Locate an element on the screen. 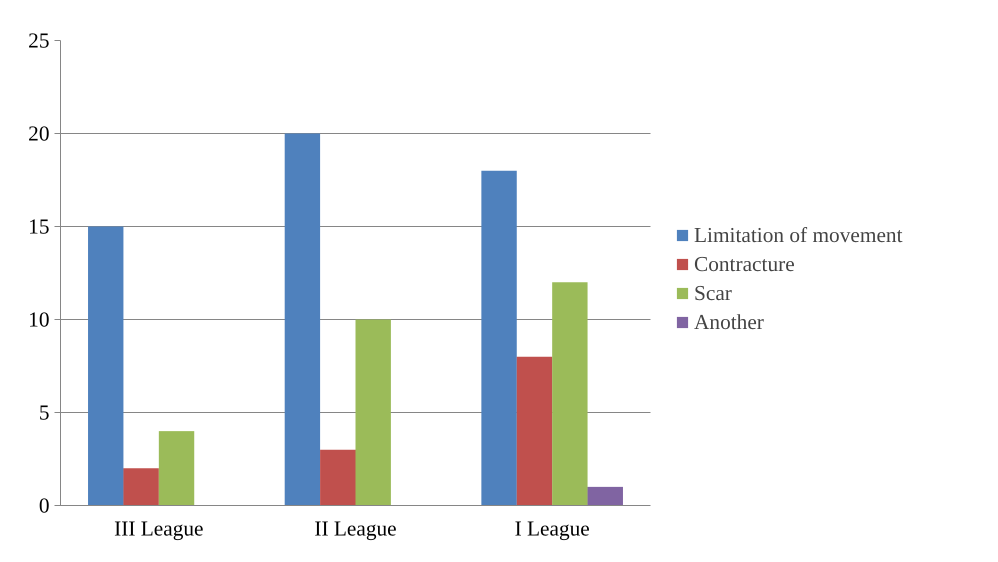  x-tick-label: I League is located at coordinates (552, 528).